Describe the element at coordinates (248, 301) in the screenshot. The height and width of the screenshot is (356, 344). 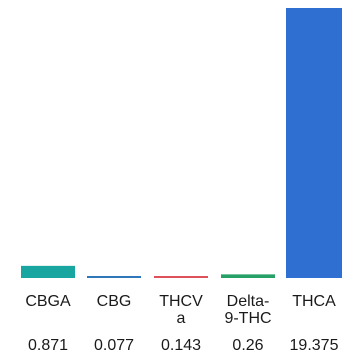
I see `category-label-delta-9-thc-line-1: Delta-` at that location.